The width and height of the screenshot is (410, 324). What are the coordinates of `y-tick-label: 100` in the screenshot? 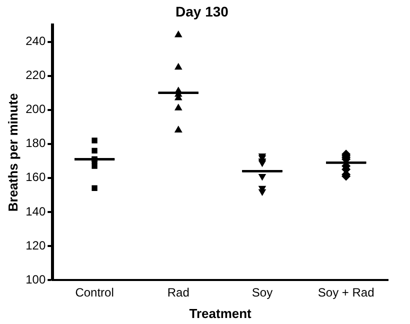 It's located at (36, 279).